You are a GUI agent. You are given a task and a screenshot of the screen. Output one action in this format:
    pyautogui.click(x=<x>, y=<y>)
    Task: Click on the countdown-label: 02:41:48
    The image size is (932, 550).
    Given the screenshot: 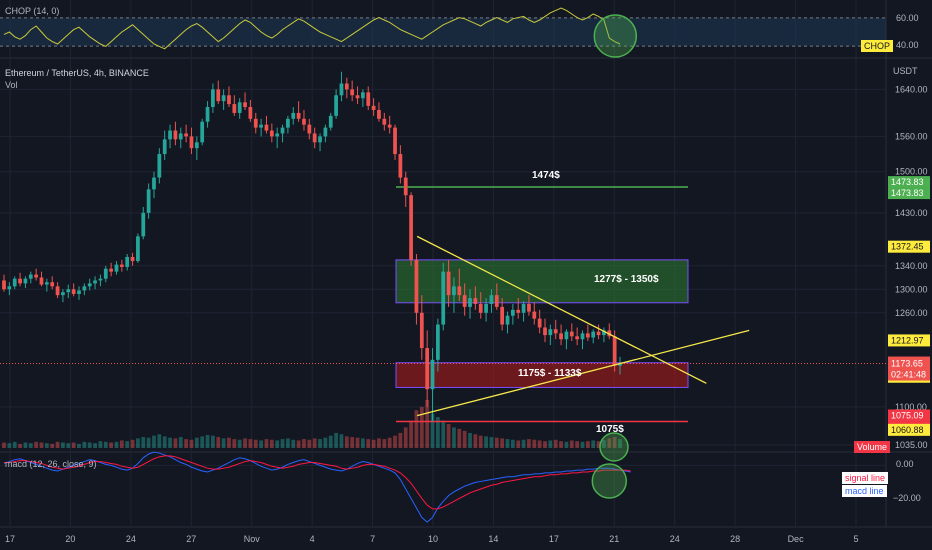 What is the action you would take?
    pyautogui.click(x=908, y=375)
    